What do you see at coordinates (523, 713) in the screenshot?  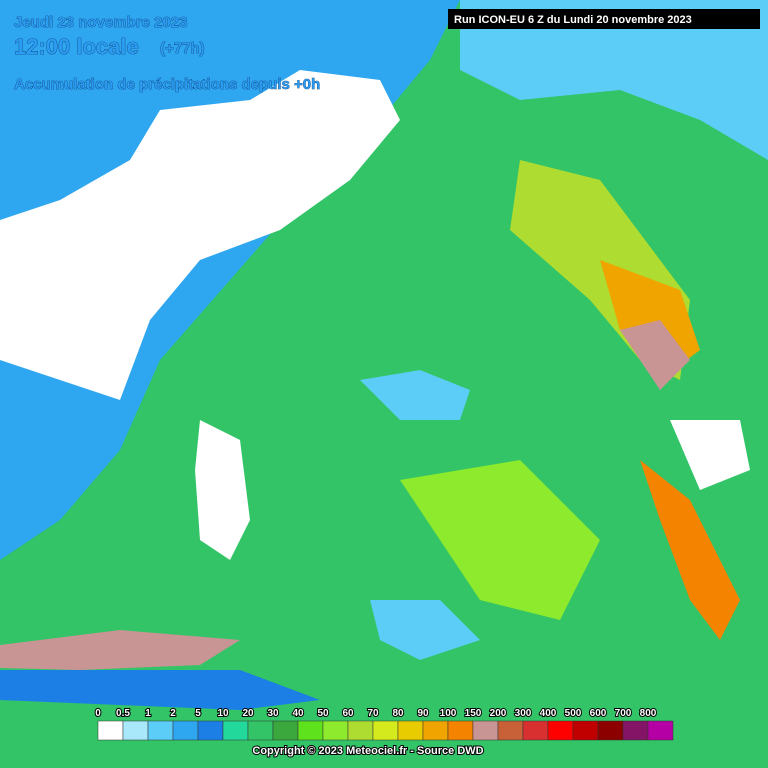 I see `legend-label: 300` at bounding box center [523, 713].